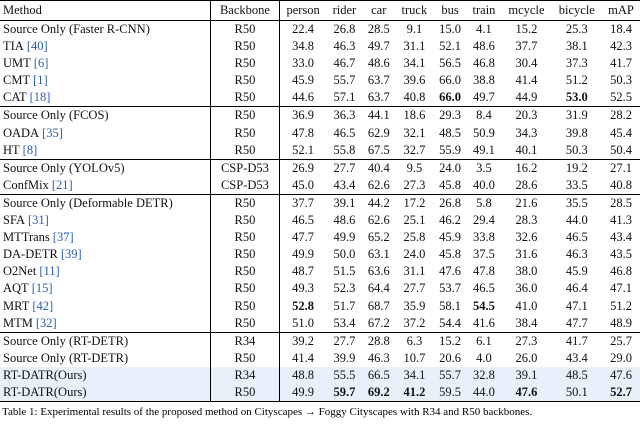  I want to click on method-name: OADA, so click(21, 132).